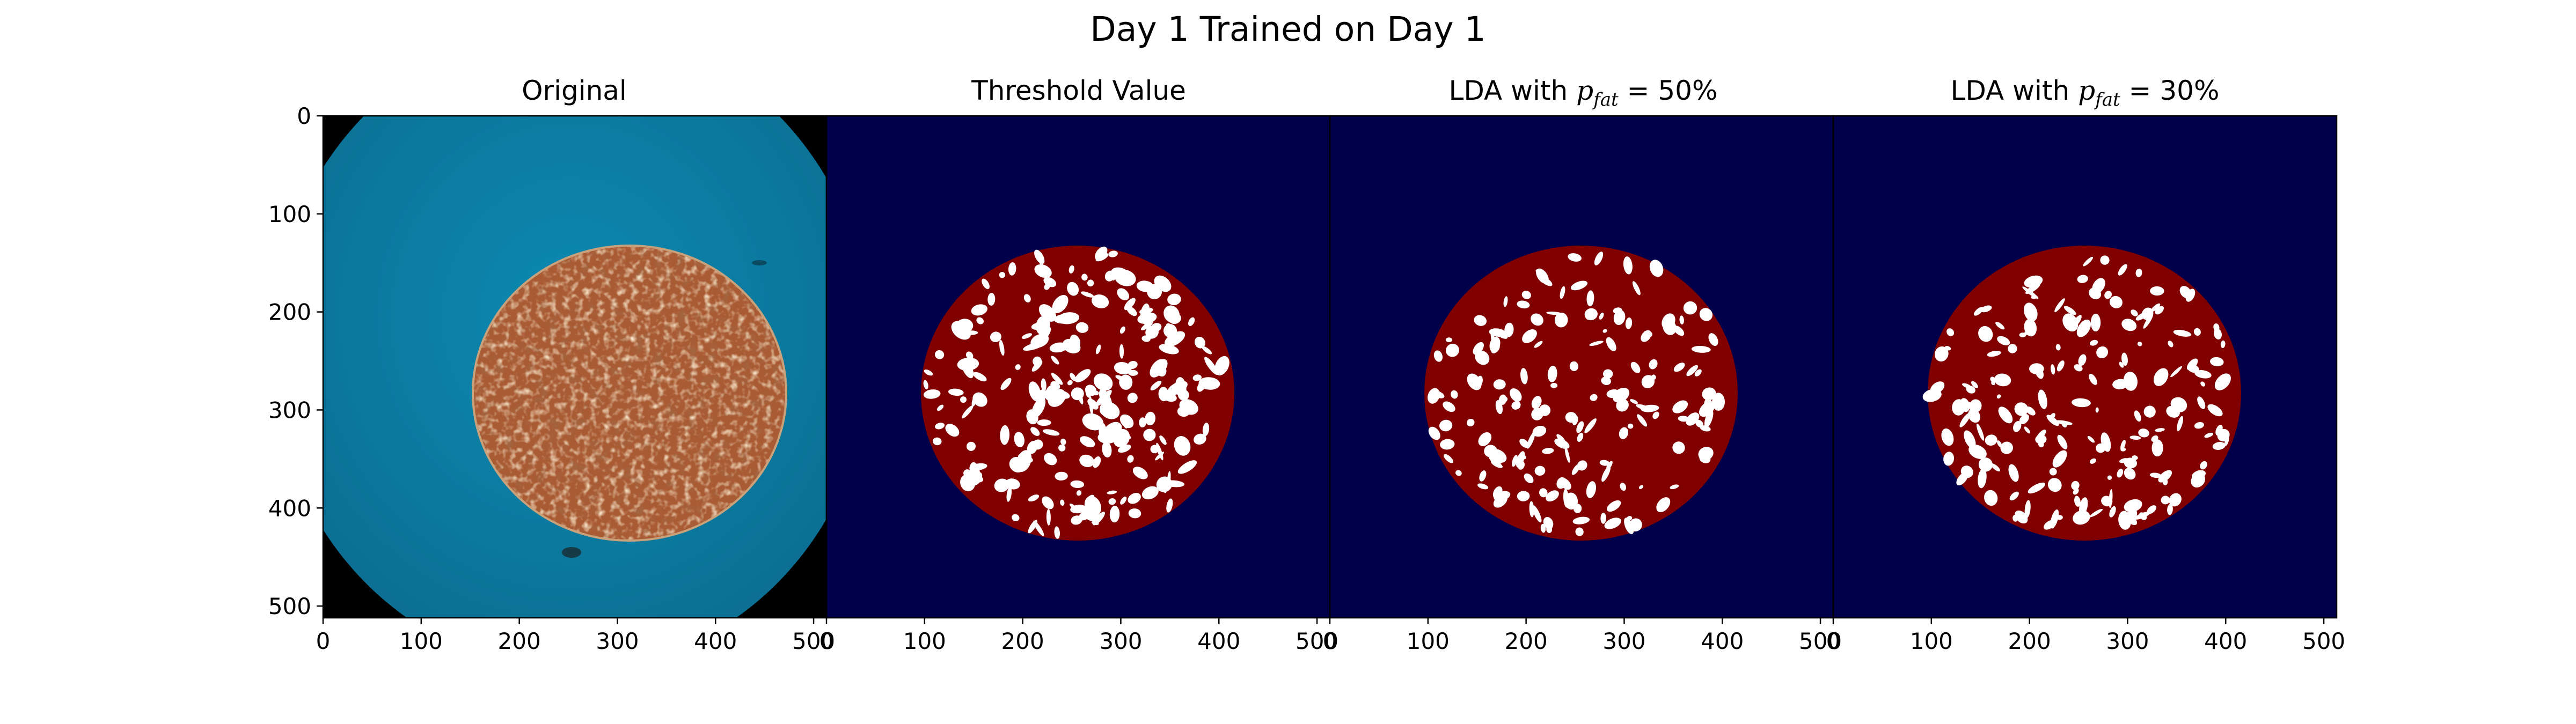  I want to click on y-tick-label: 400, so click(289, 508).